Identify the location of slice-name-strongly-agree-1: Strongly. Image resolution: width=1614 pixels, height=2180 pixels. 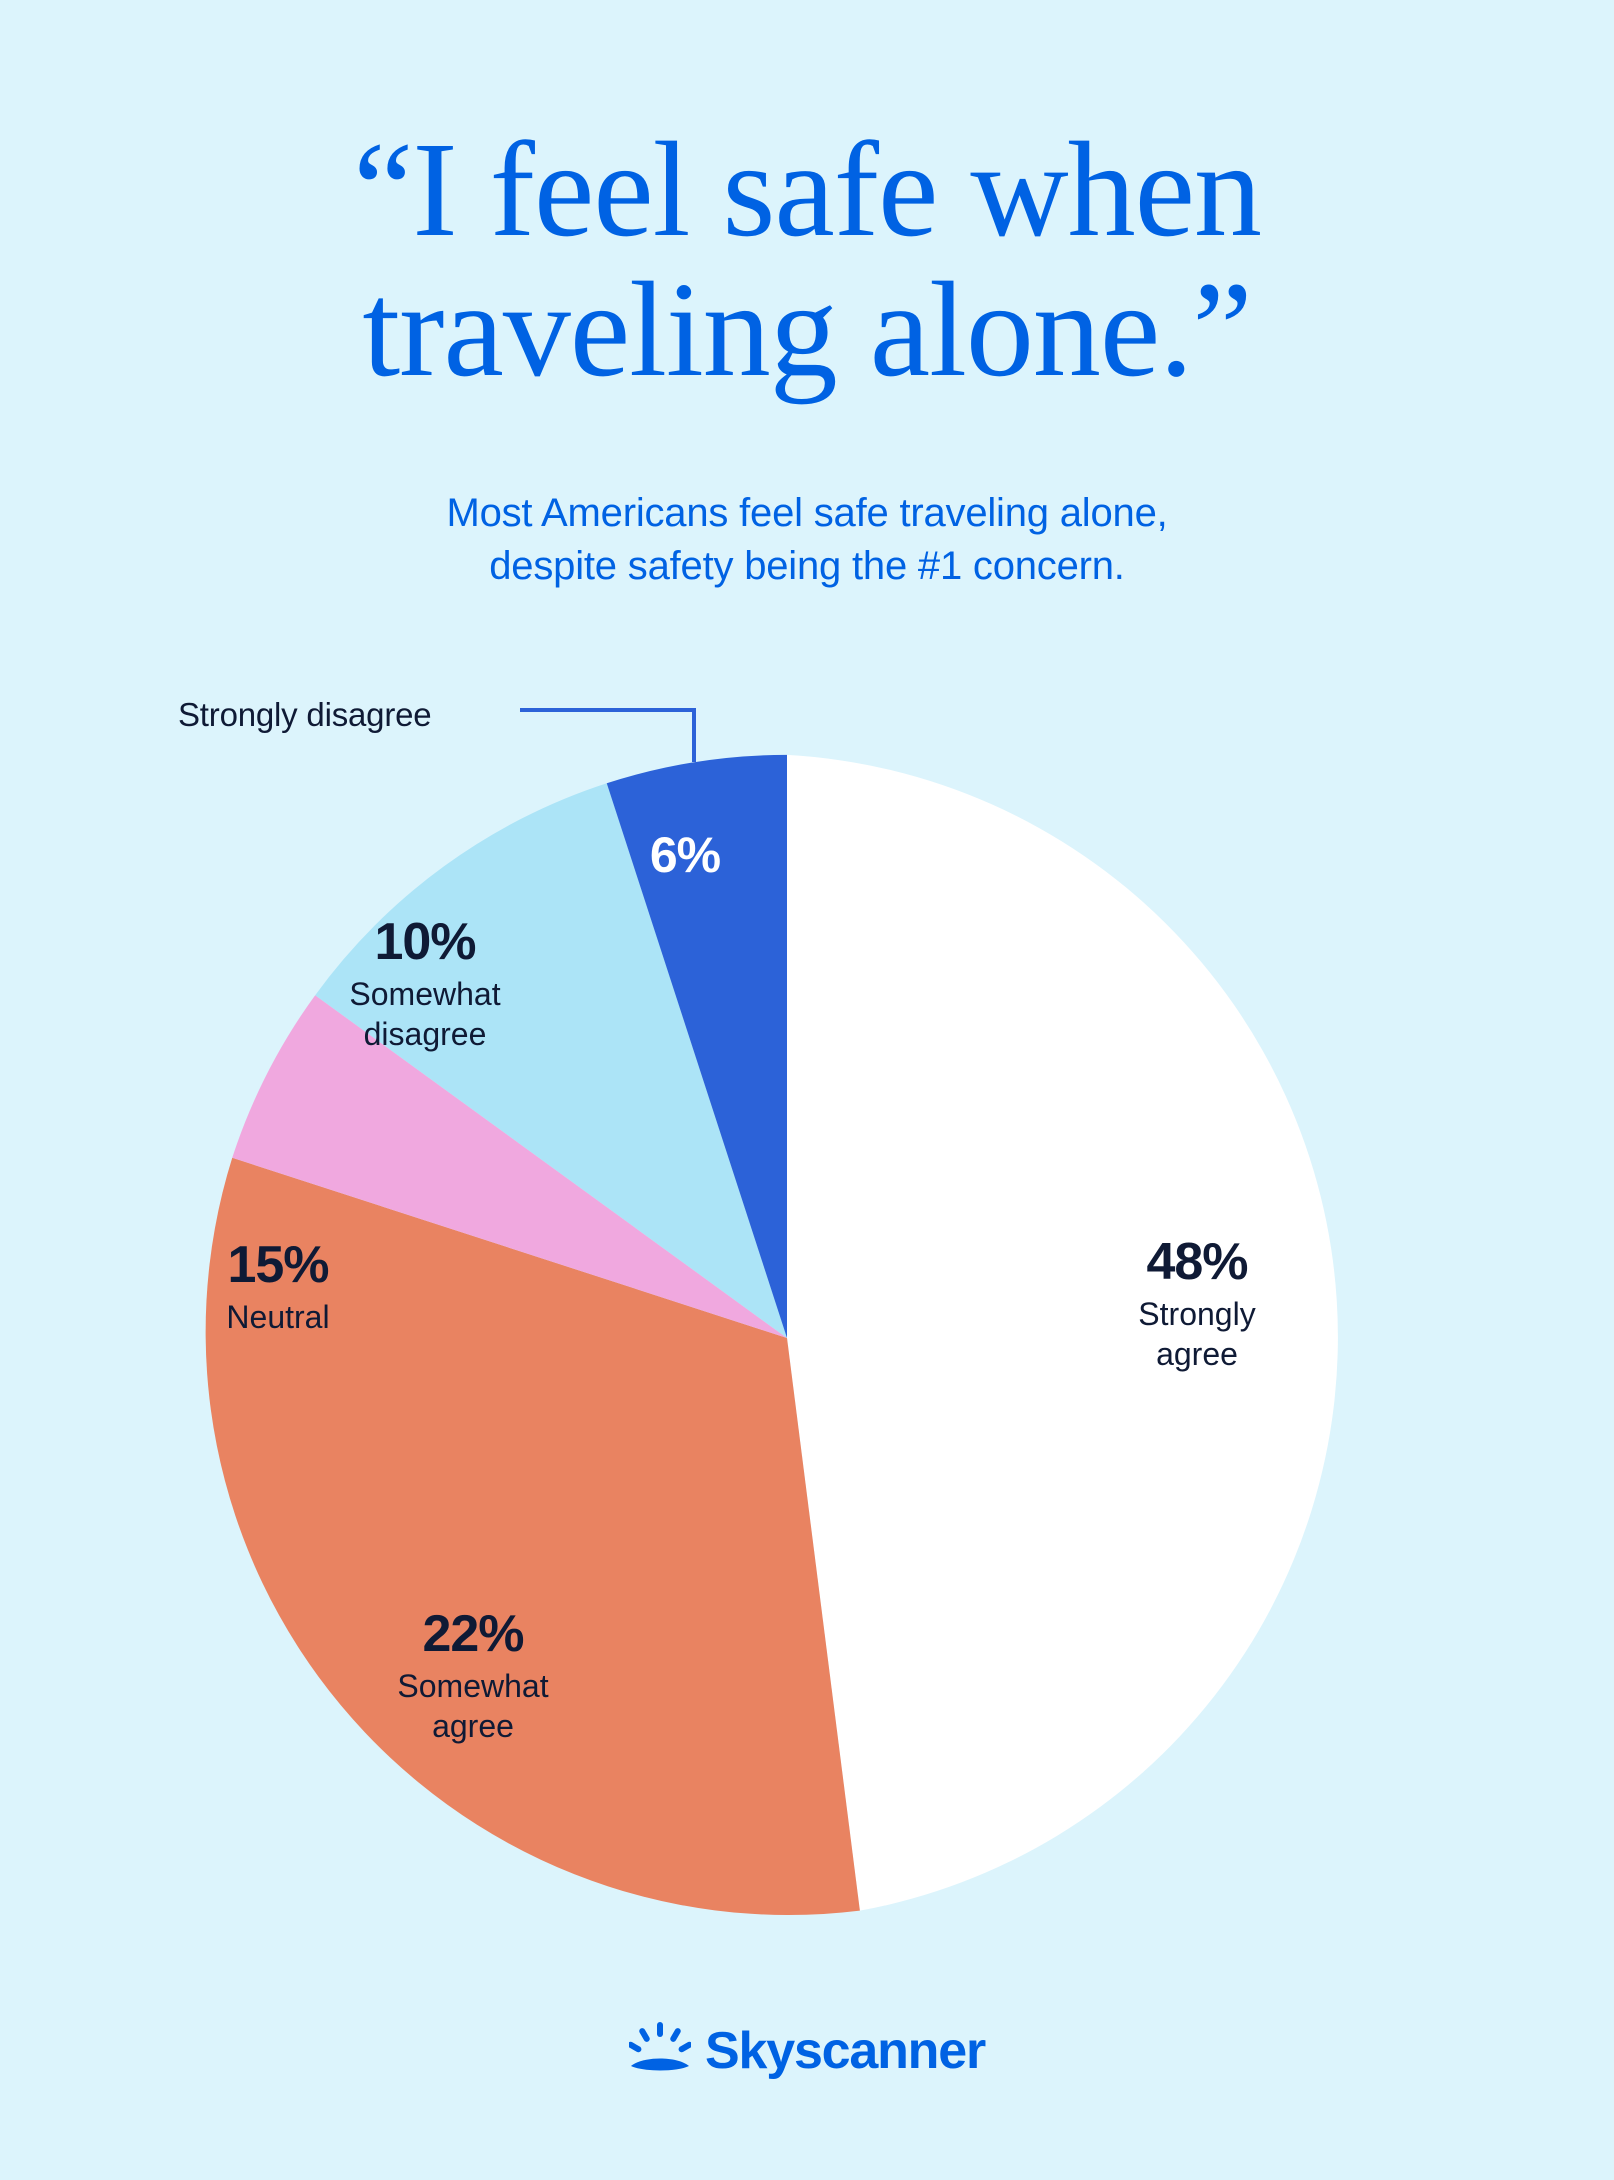
(1197, 1314).